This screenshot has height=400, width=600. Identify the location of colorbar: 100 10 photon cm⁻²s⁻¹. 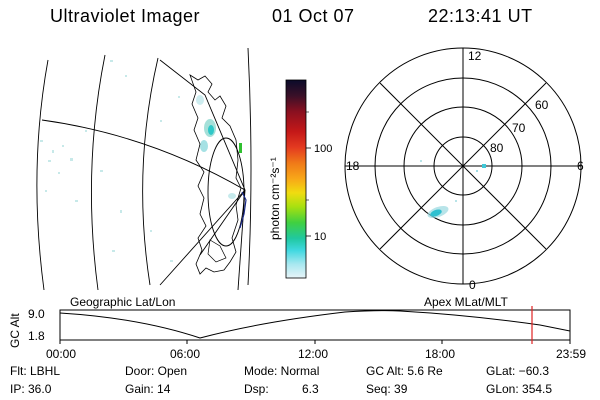
(300, 179).